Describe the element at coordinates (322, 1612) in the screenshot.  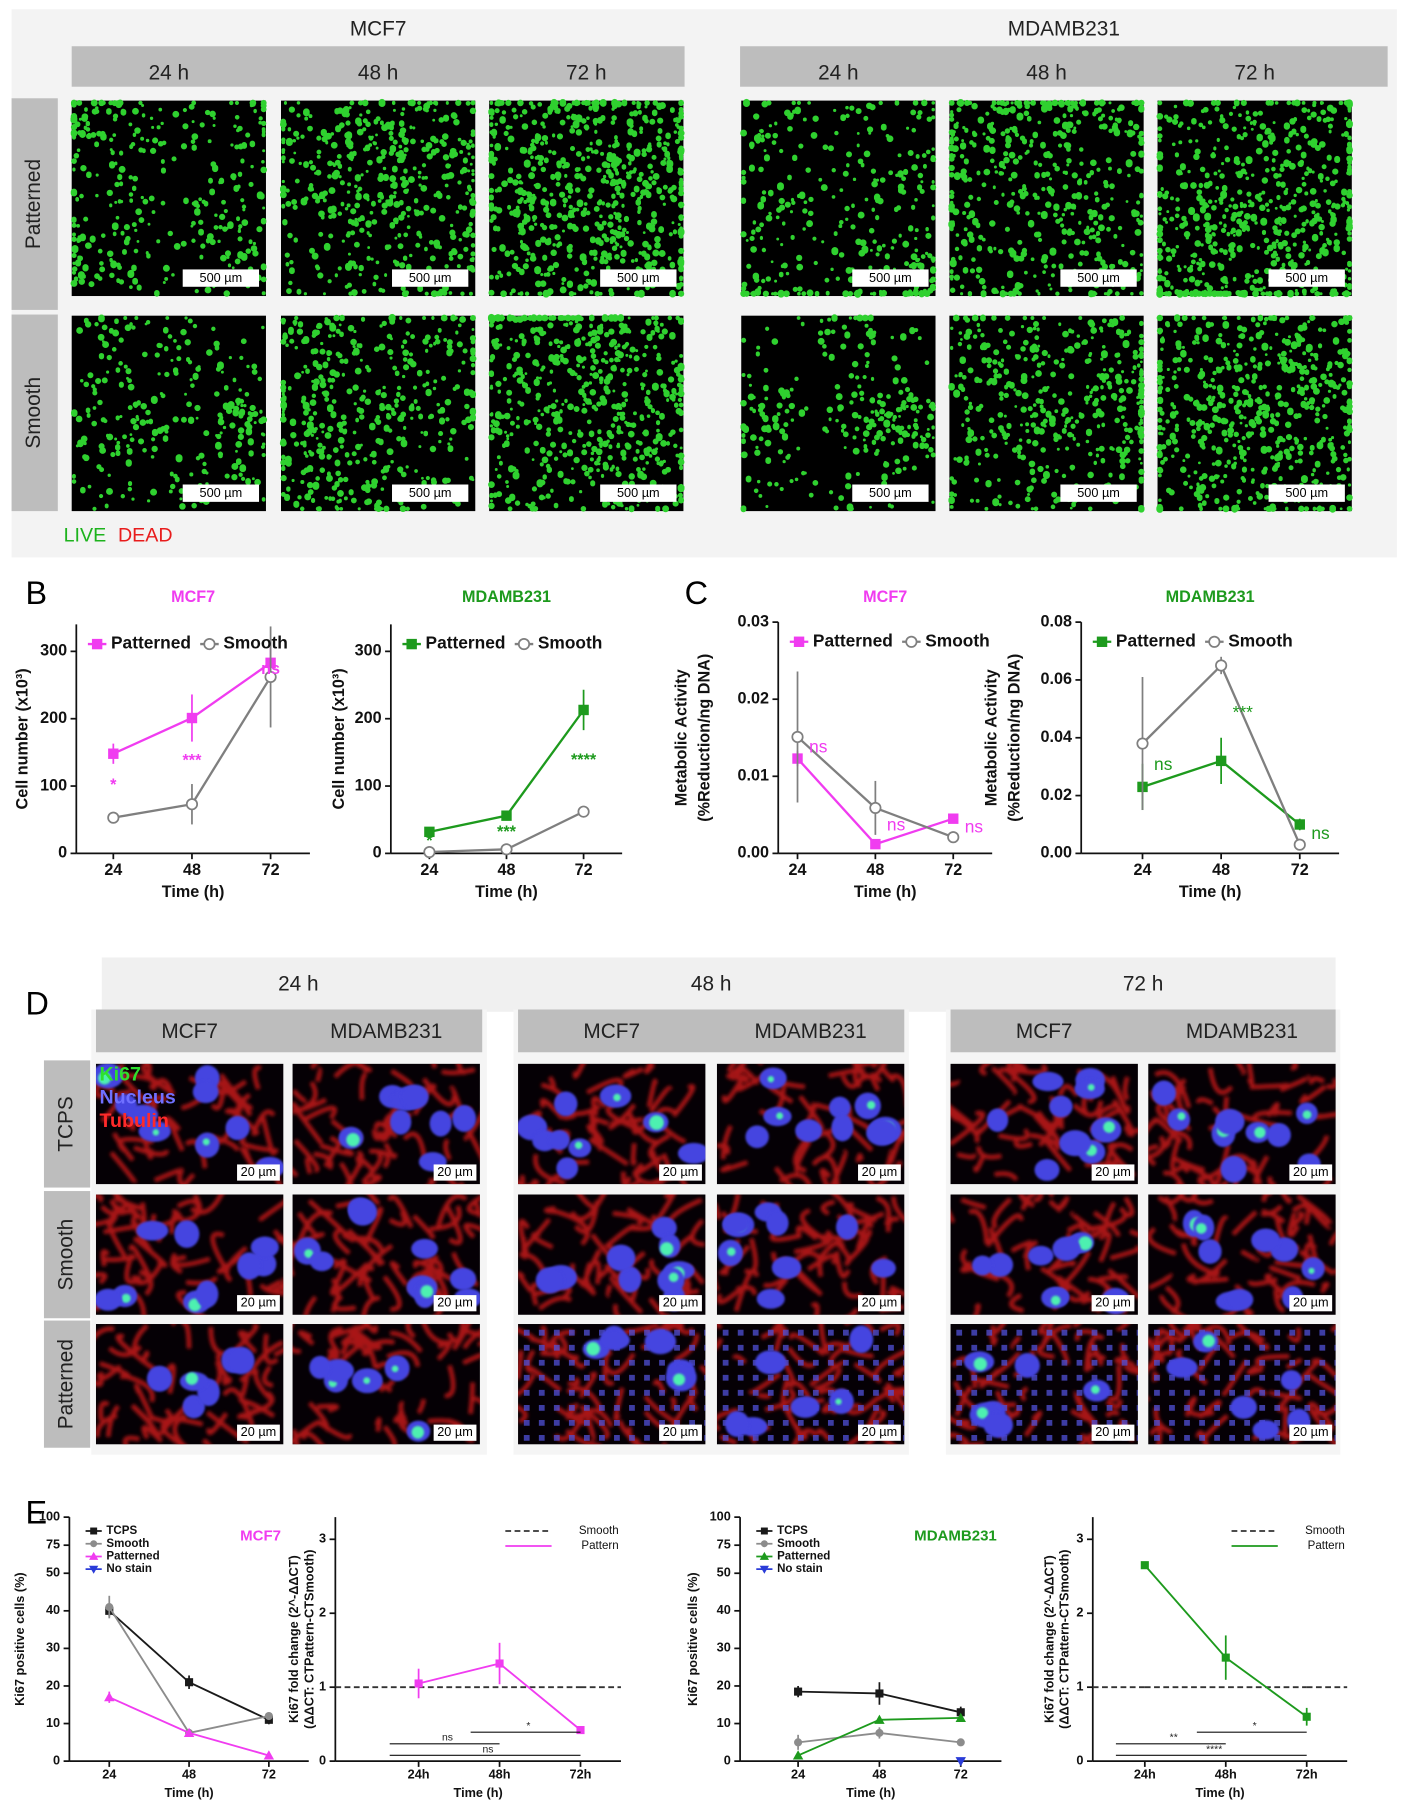
I see `y-tick-label: 2` at that location.